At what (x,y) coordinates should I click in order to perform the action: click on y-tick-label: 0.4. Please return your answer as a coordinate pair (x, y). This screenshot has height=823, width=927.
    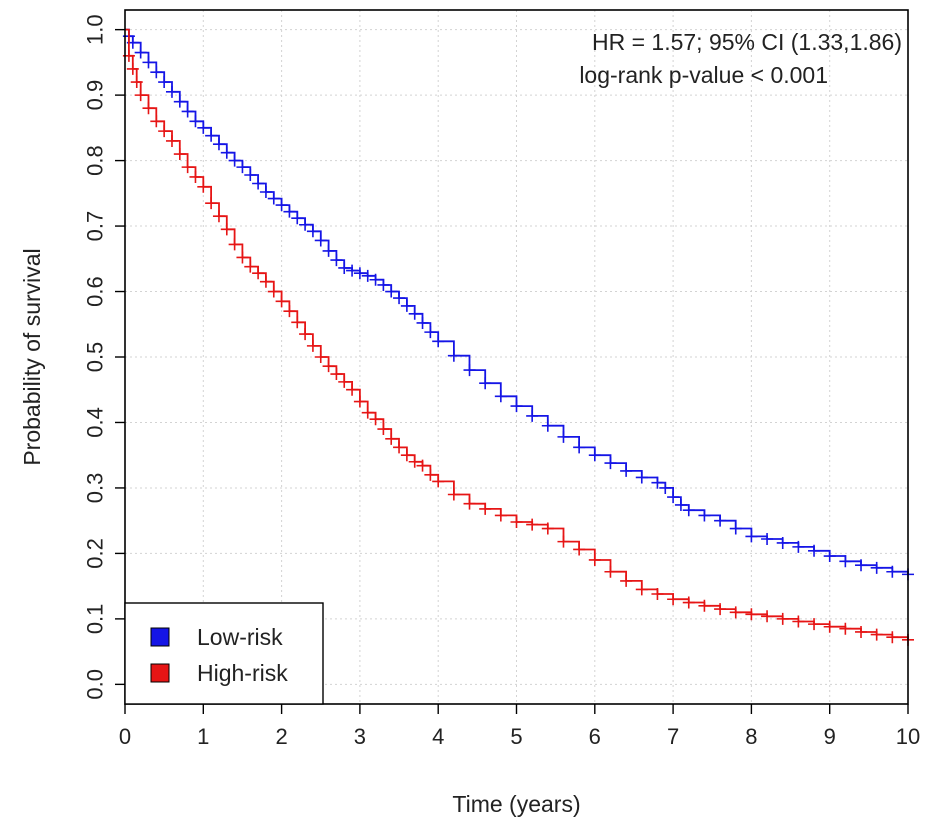
    Looking at the image, I should click on (95, 422).